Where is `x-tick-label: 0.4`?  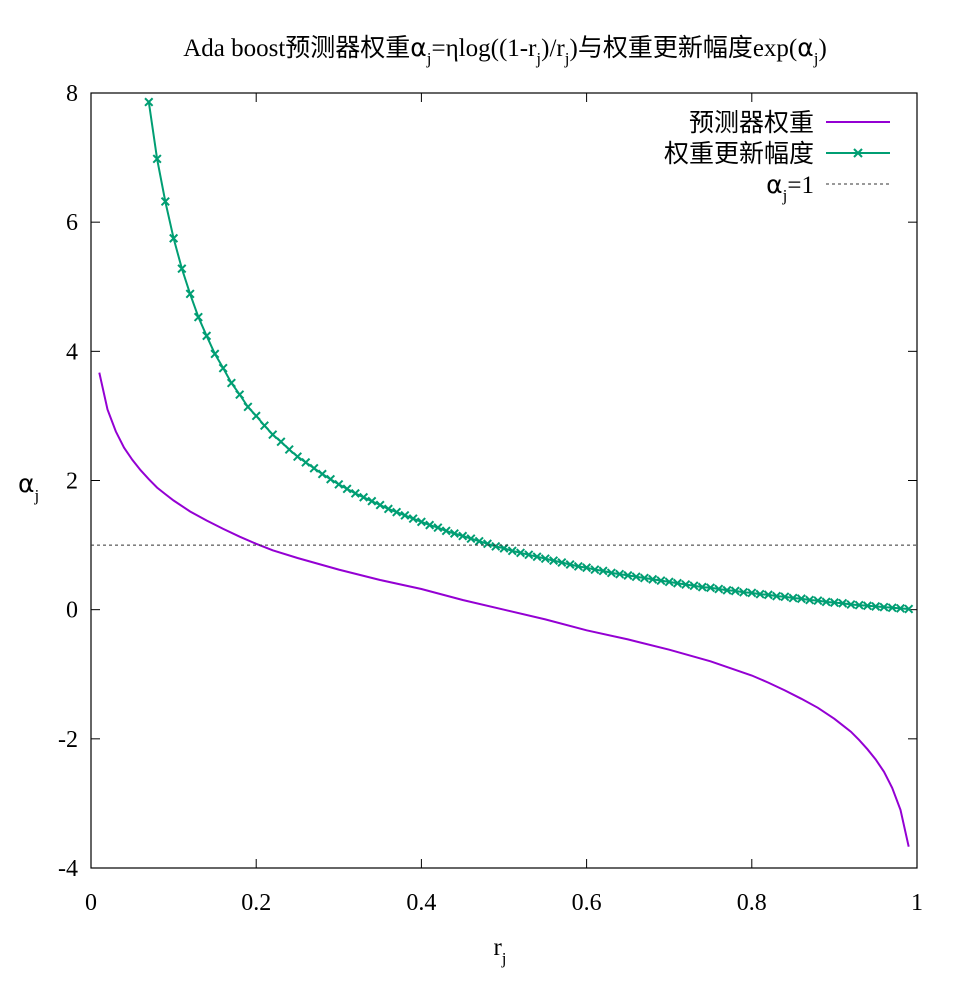
x-tick-label: 0.4 is located at coordinates (421, 903).